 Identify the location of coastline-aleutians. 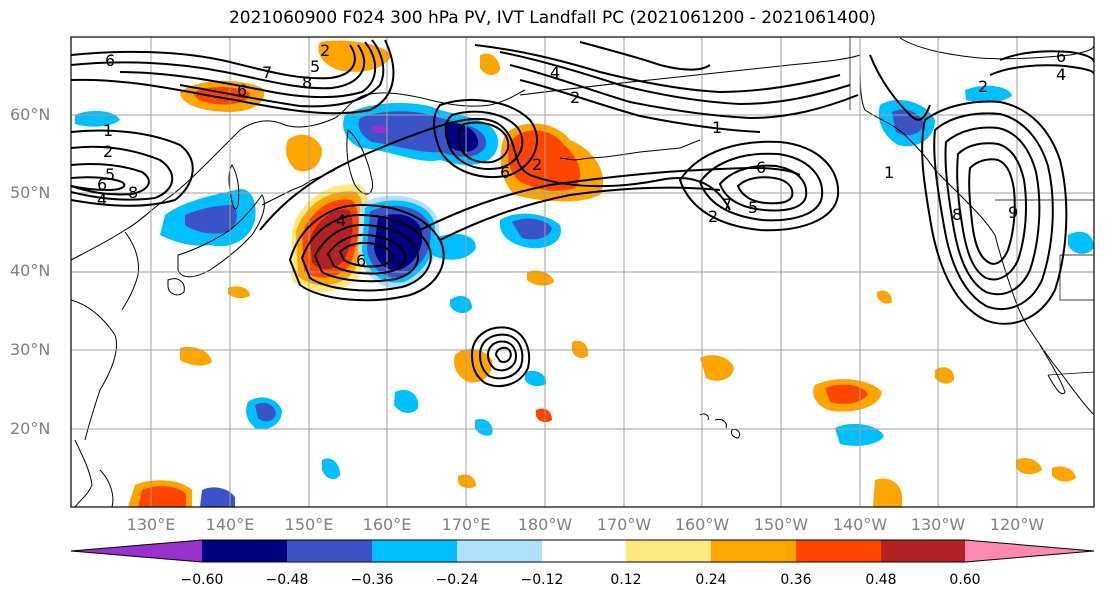
(630, 150).